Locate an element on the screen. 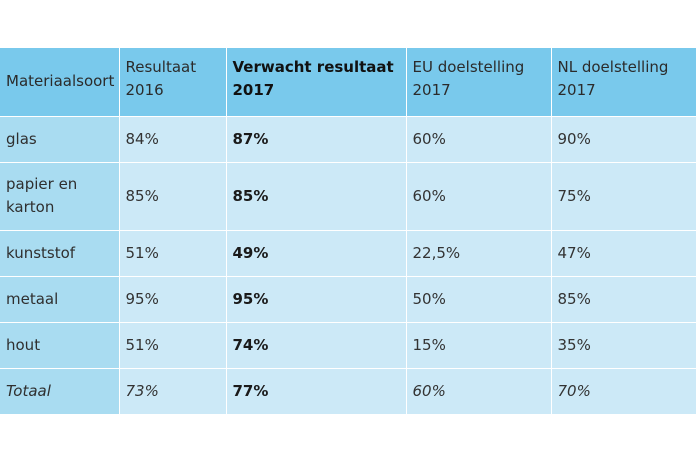 The width and height of the screenshot is (696, 464). total-row: Totaal 73% 77% 60% 70% is located at coordinates (348, 391).